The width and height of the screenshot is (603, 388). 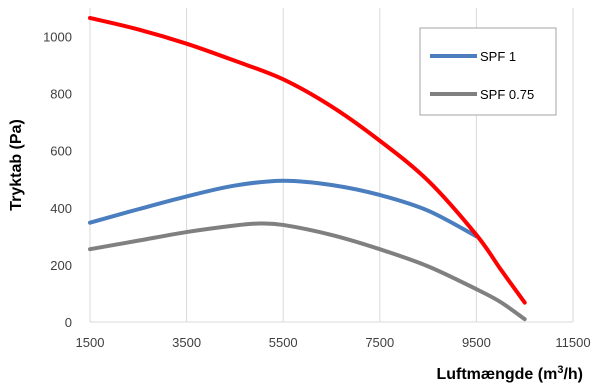 I want to click on legend: SPF 1 SPF 0.75, so click(x=488, y=71).